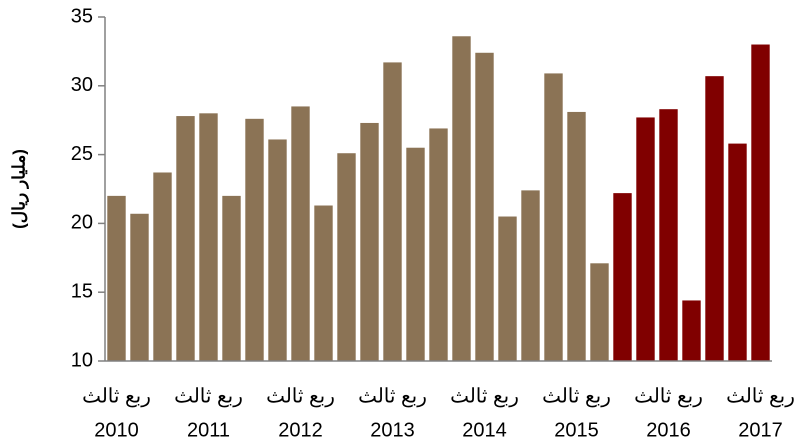 The width and height of the screenshot is (806, 447). I want to click on y-tick-label: 35, so click(82, 16).